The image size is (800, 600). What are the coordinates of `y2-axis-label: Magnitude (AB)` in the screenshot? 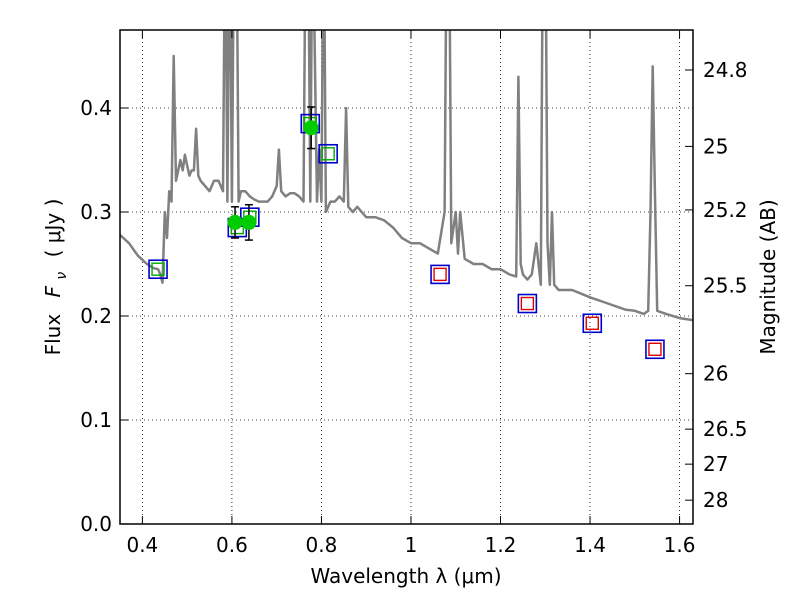 It's located at (768, 276).